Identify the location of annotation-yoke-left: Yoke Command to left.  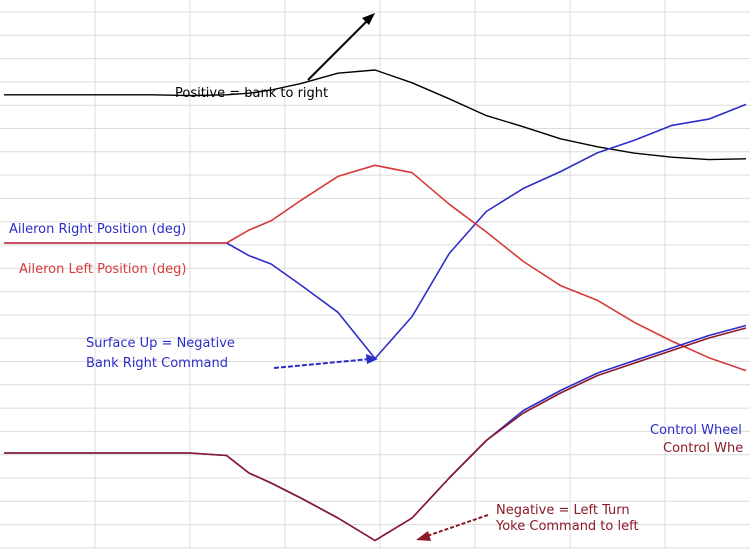
(567, 526).